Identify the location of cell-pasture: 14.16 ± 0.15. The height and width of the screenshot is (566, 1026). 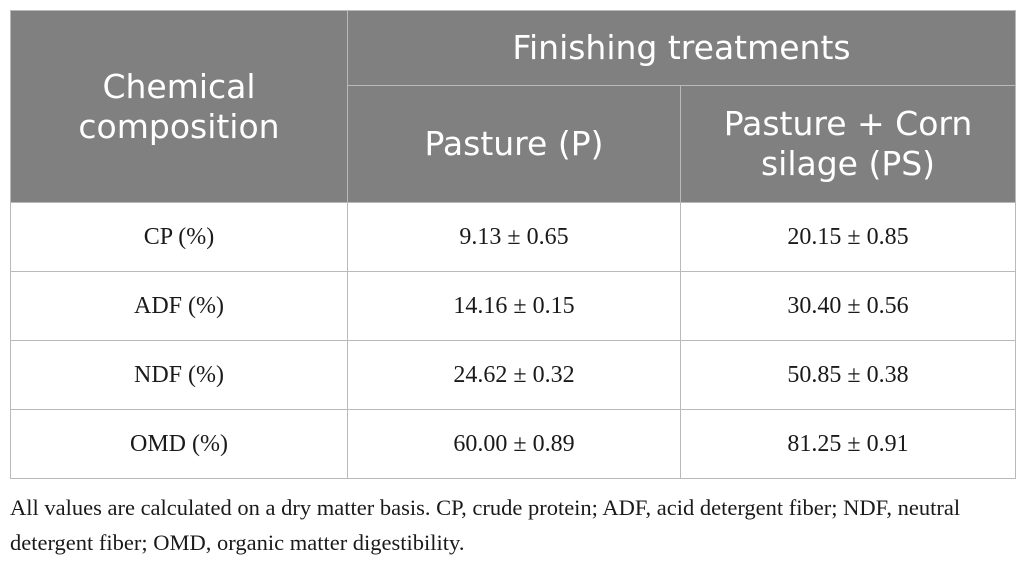
(514, 306).